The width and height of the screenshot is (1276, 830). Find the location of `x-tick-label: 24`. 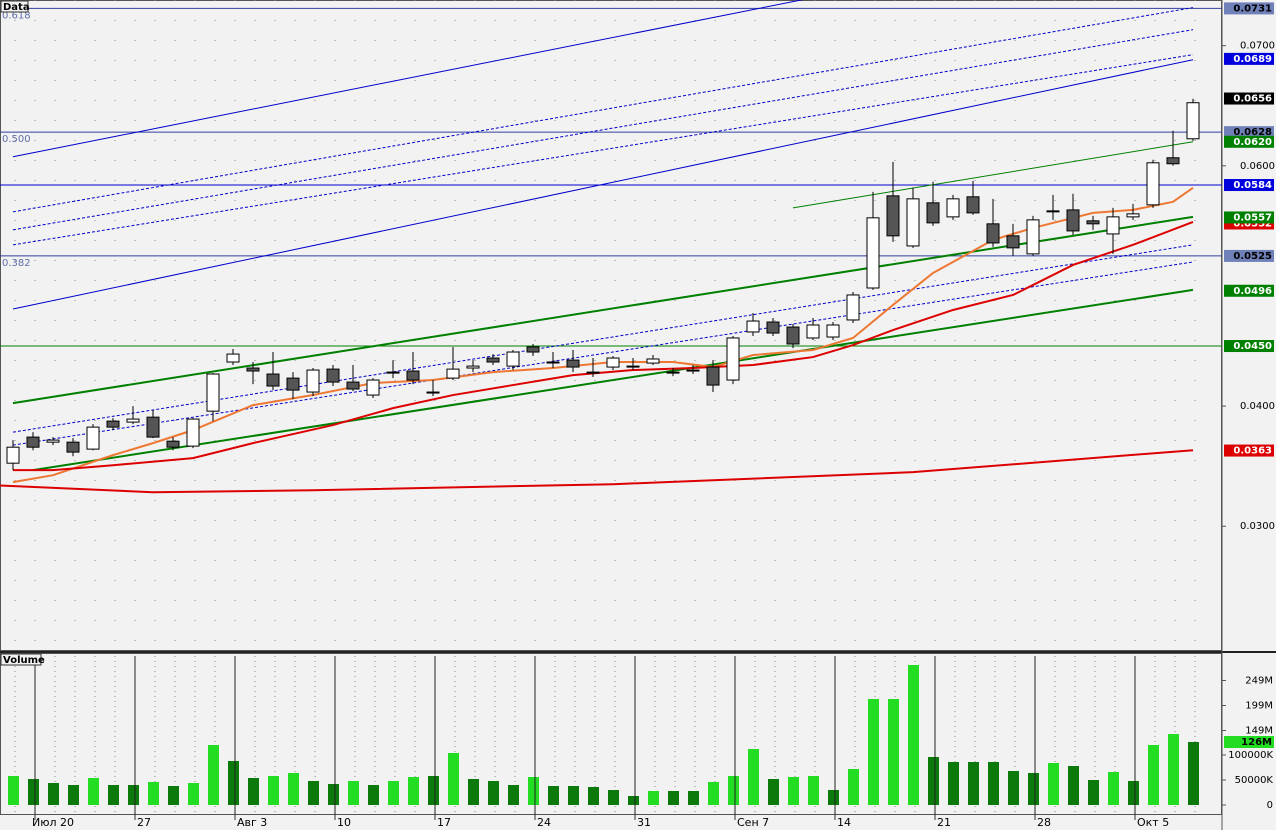

x-tick-label: 24 is located at coordinates (544, 822).